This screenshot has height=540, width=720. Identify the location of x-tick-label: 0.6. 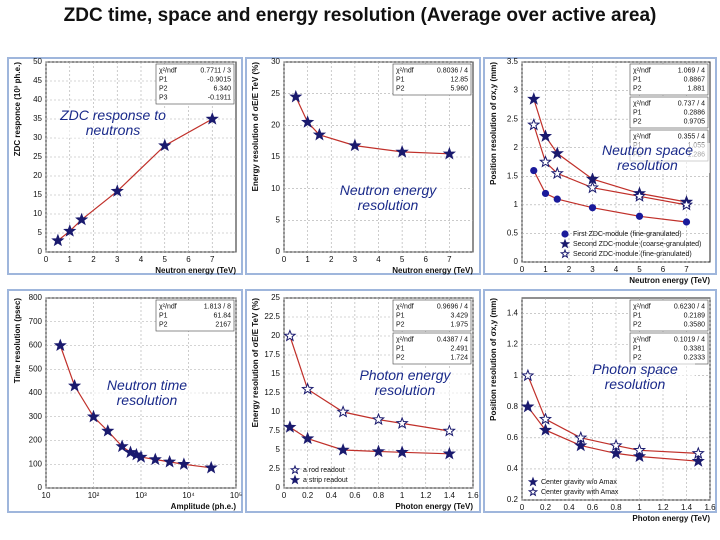
(593, 507).